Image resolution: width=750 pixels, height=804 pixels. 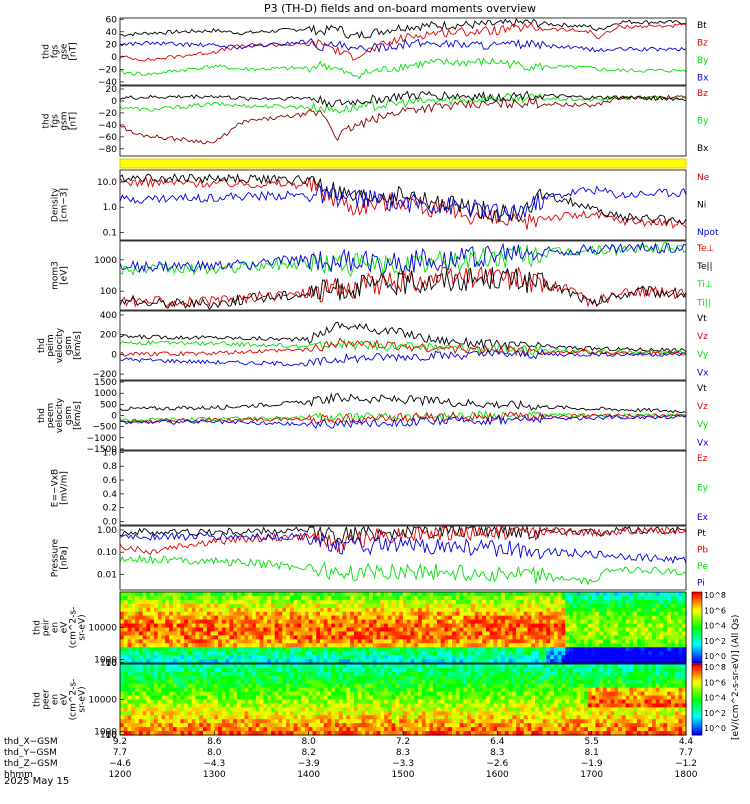 What do you see at coordinates (705, 249) in the screenshot?
I see `legend-entry-Te: Te⊥` at bounding box center [705, 249].